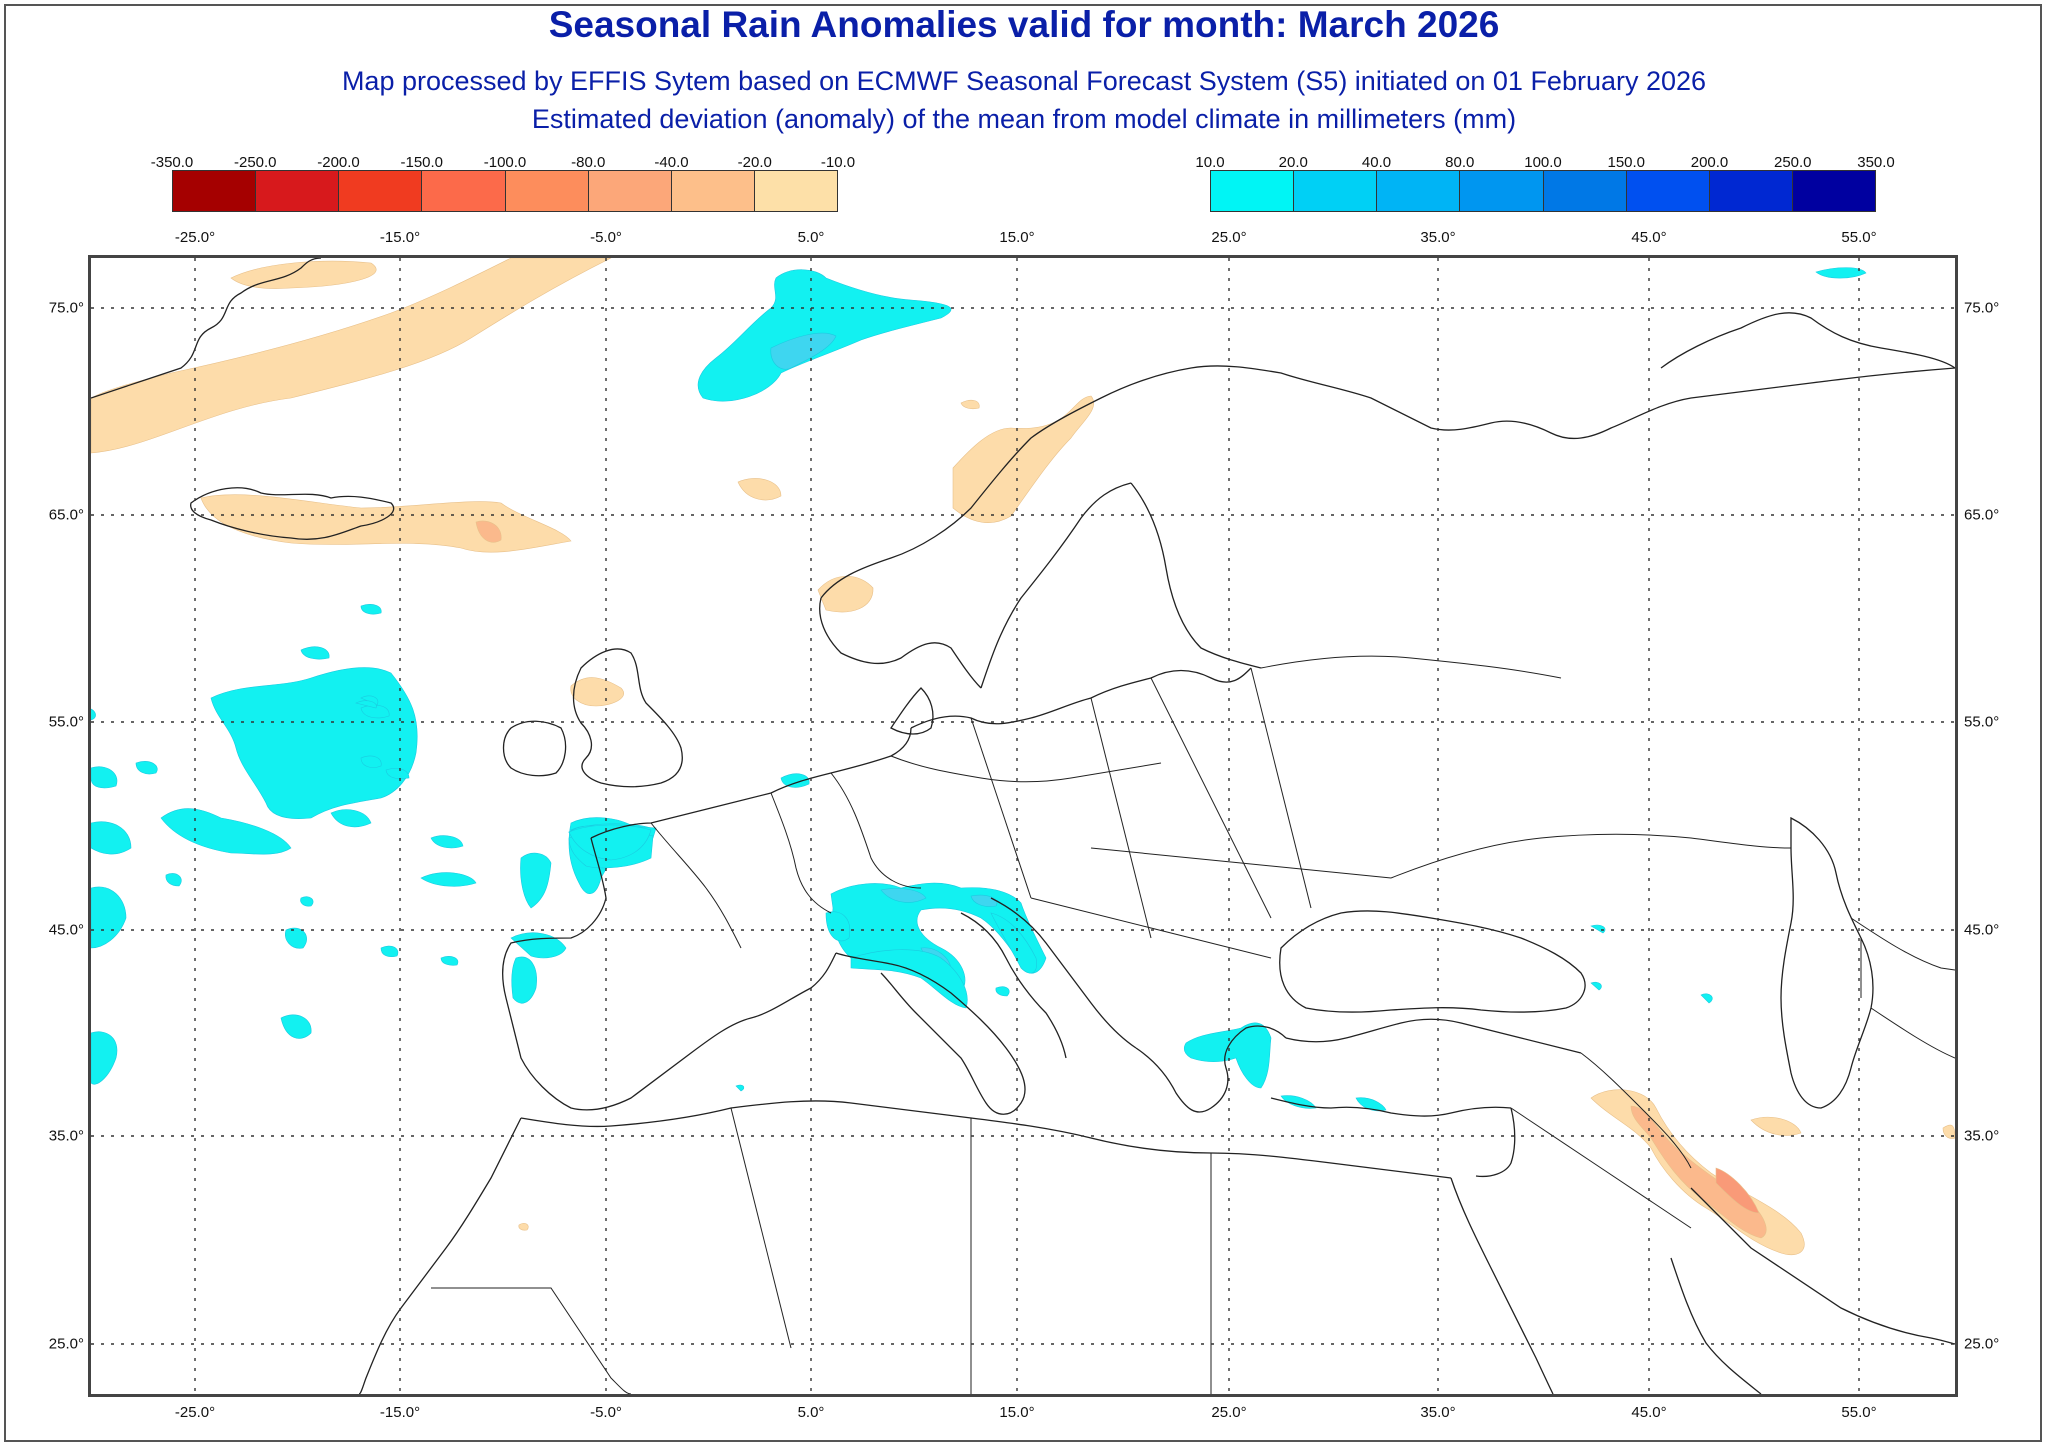  Describe the element at coordinates (1391, 1107) in the screenshot. I see `turkey-south-coast` at that location.